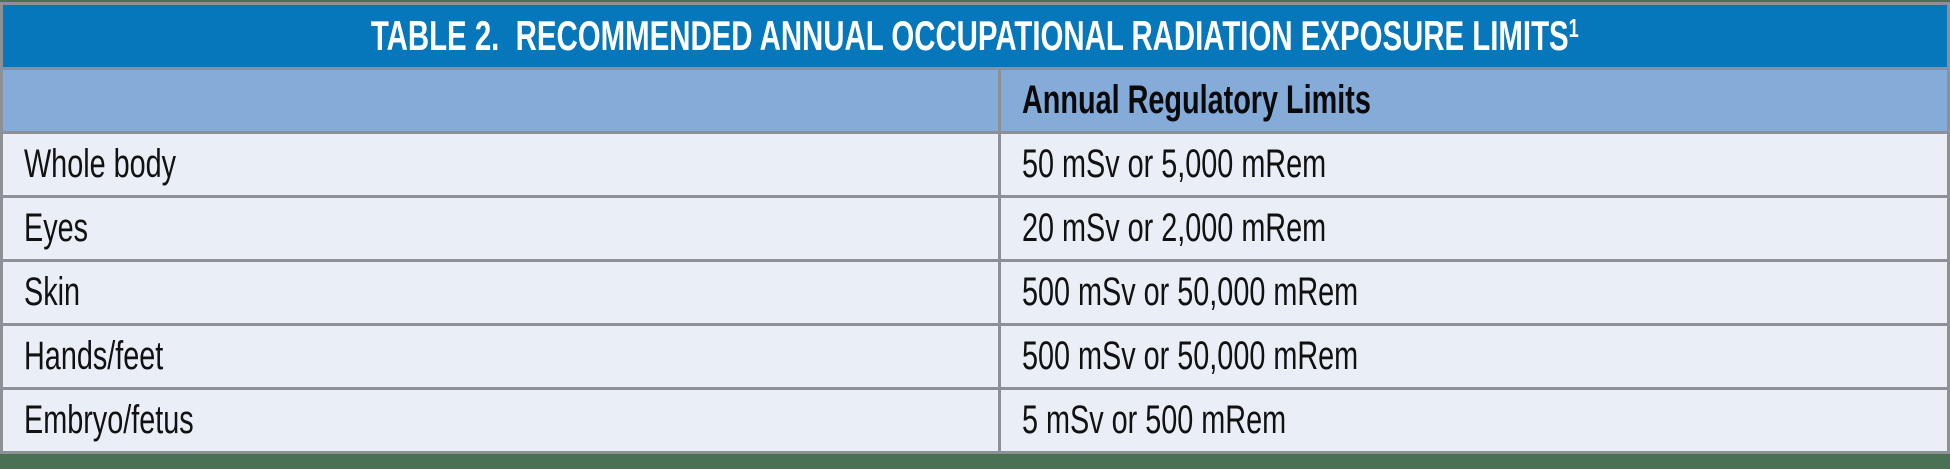 This screenshot has height=469, width=1950. What do you see at coordinates (56, 228) in the screenshot?
I see `category-label: Eyes` at bounding box center [56, 228].